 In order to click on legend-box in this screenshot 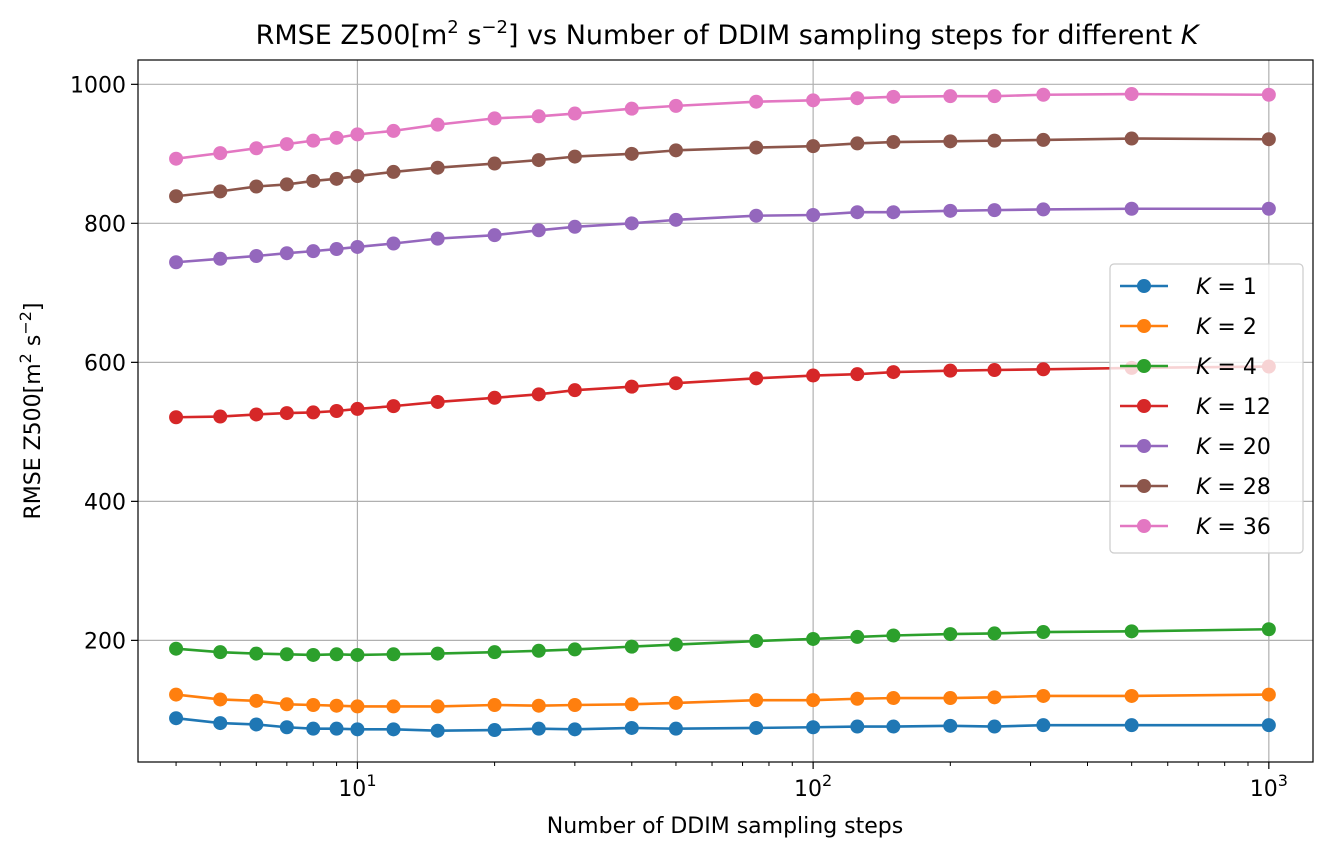, I will do `click(1206, 408)`.